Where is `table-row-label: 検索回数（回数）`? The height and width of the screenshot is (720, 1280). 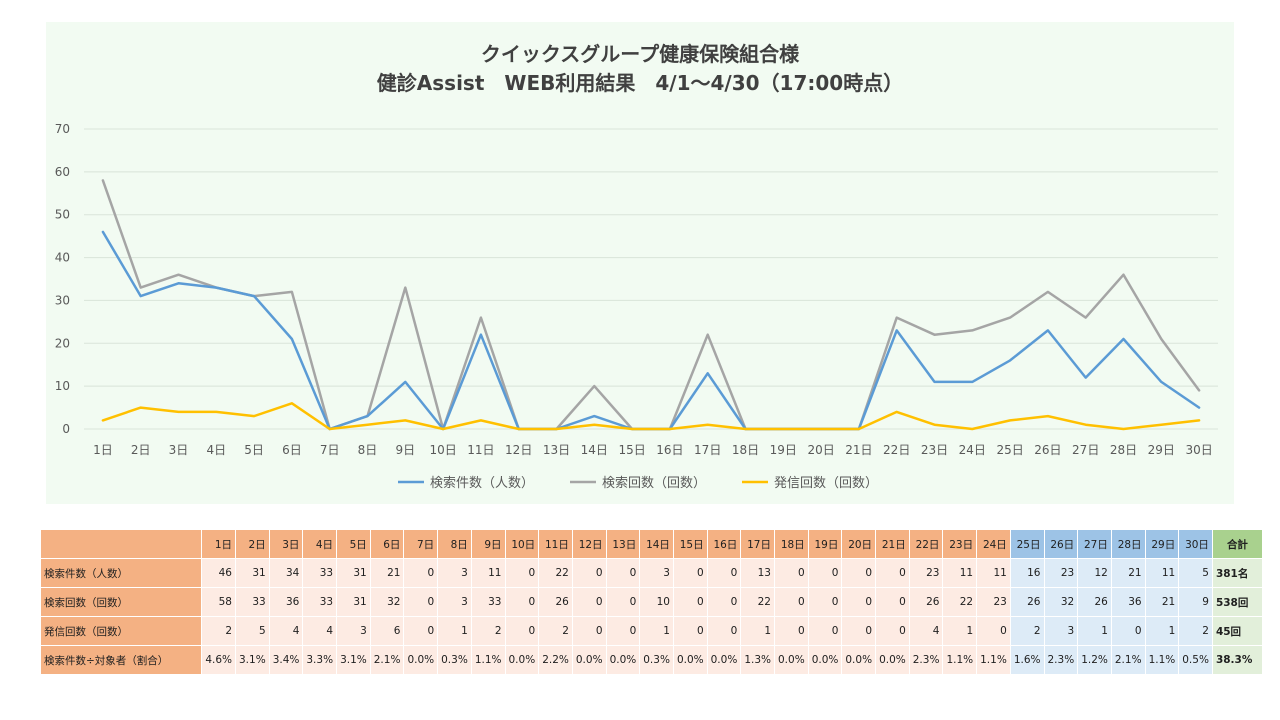
table-row-label: 検索回数（回数） is located at coordinates (121, 602).